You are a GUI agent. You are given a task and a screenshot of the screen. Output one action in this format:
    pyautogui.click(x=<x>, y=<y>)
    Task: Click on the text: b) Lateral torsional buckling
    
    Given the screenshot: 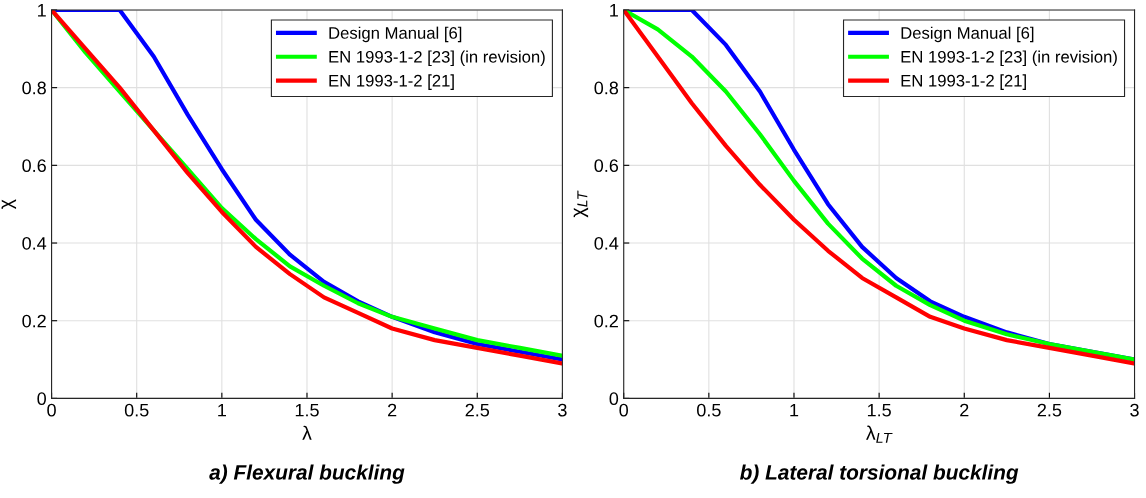 What is the action you would take?
    pyautogui.click(x=879, y=474)
    